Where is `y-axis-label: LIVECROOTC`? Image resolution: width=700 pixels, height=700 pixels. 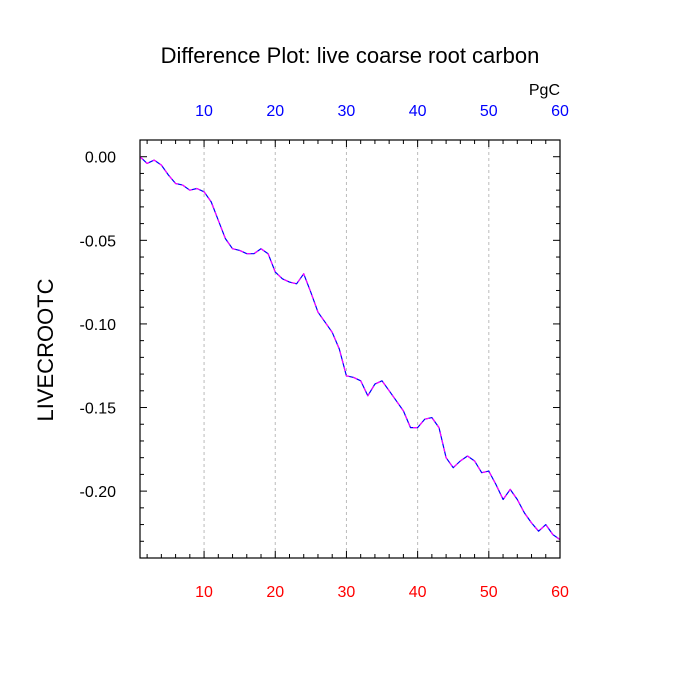
y-axis-label: LIVECROOTC is located at coordinates (45, 349).